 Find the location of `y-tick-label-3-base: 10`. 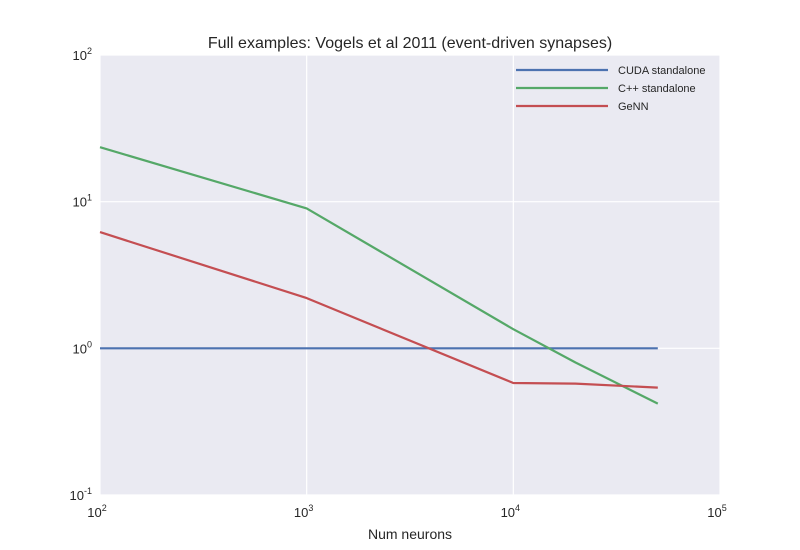

y-tick-label-3-base: 10 is located at coordinates (80, 55).